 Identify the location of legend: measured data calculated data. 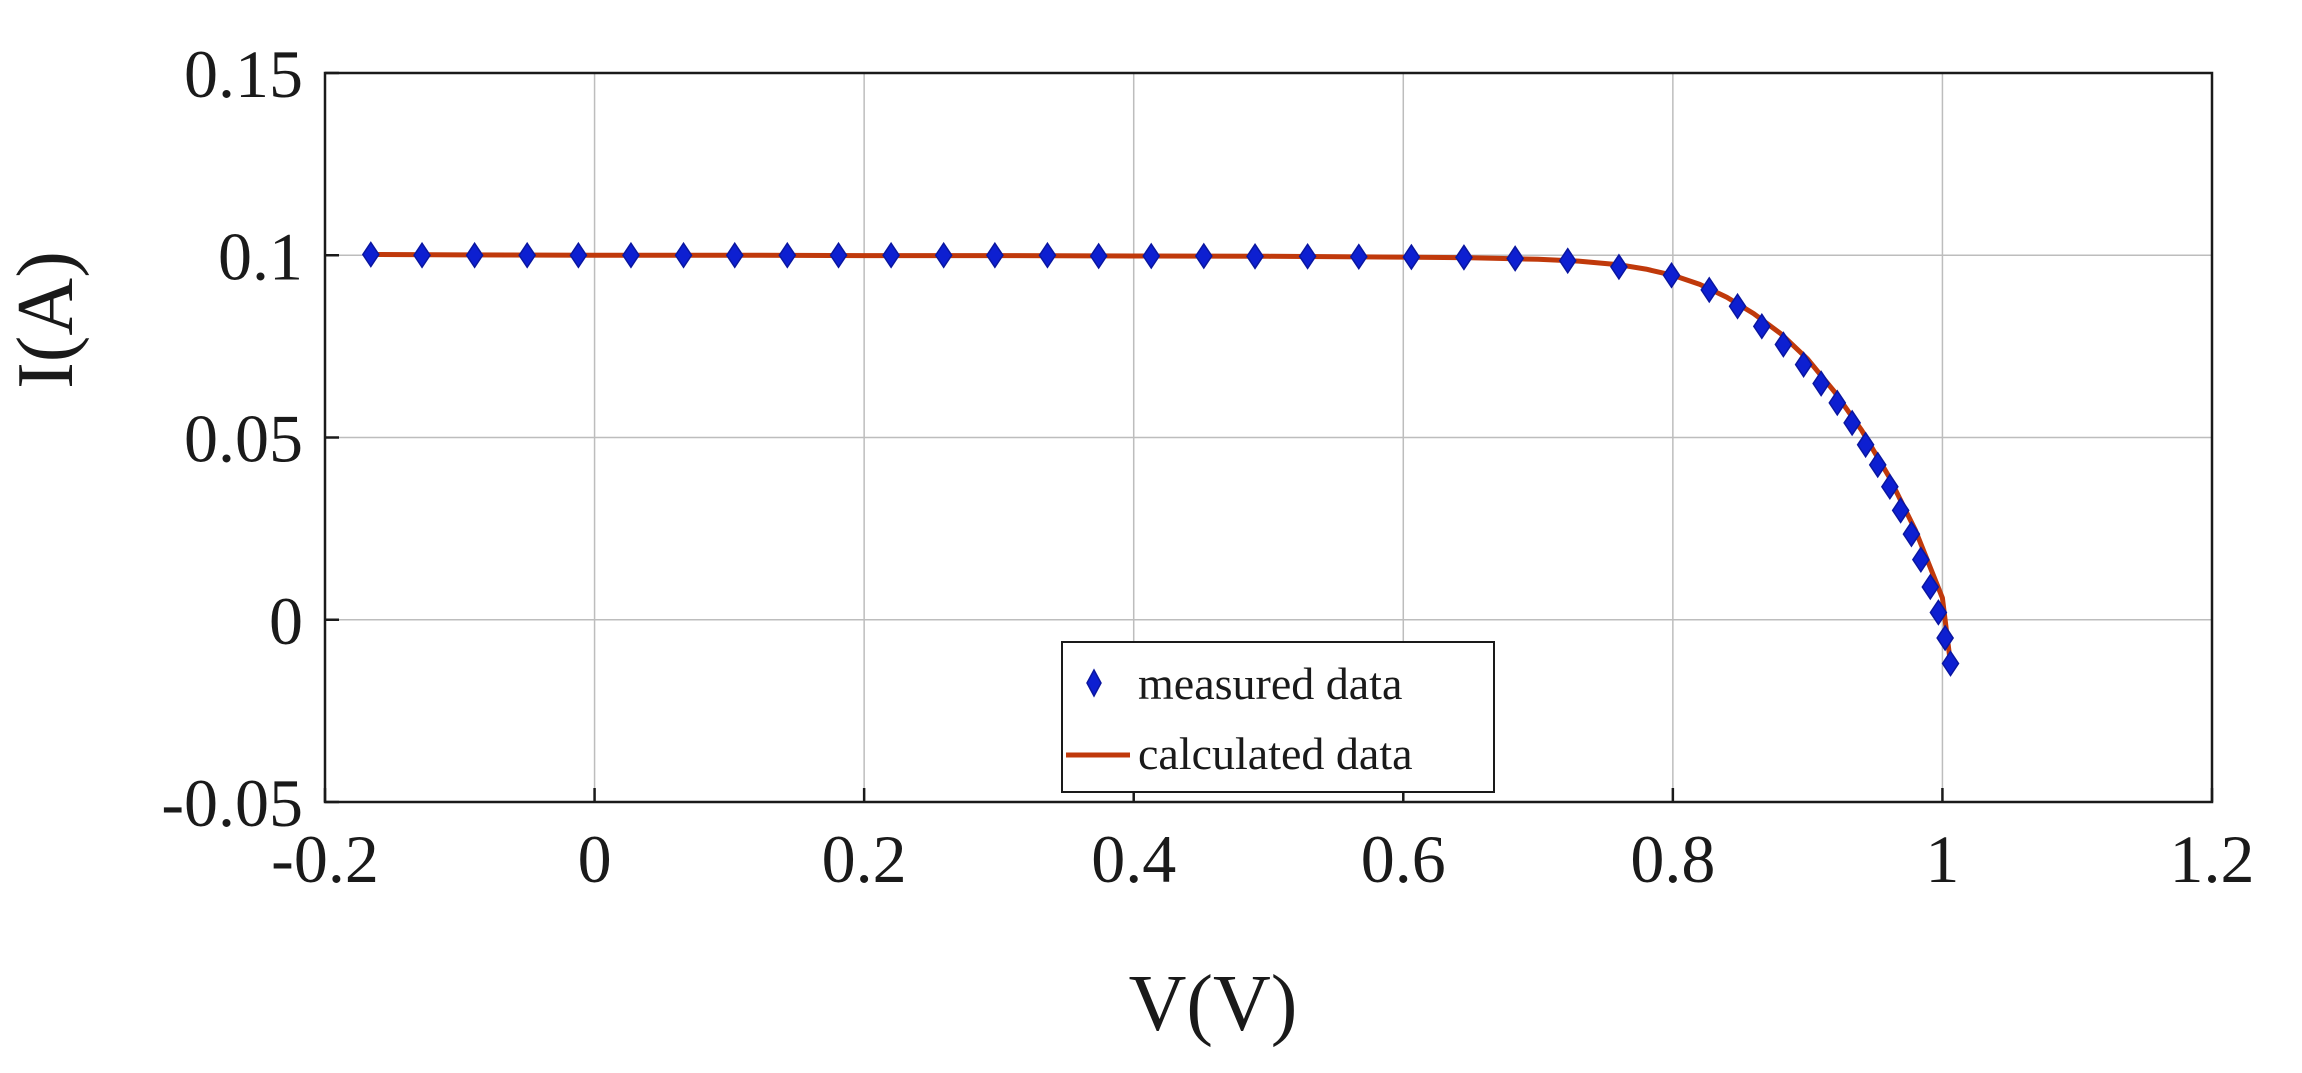
(1278, 717).